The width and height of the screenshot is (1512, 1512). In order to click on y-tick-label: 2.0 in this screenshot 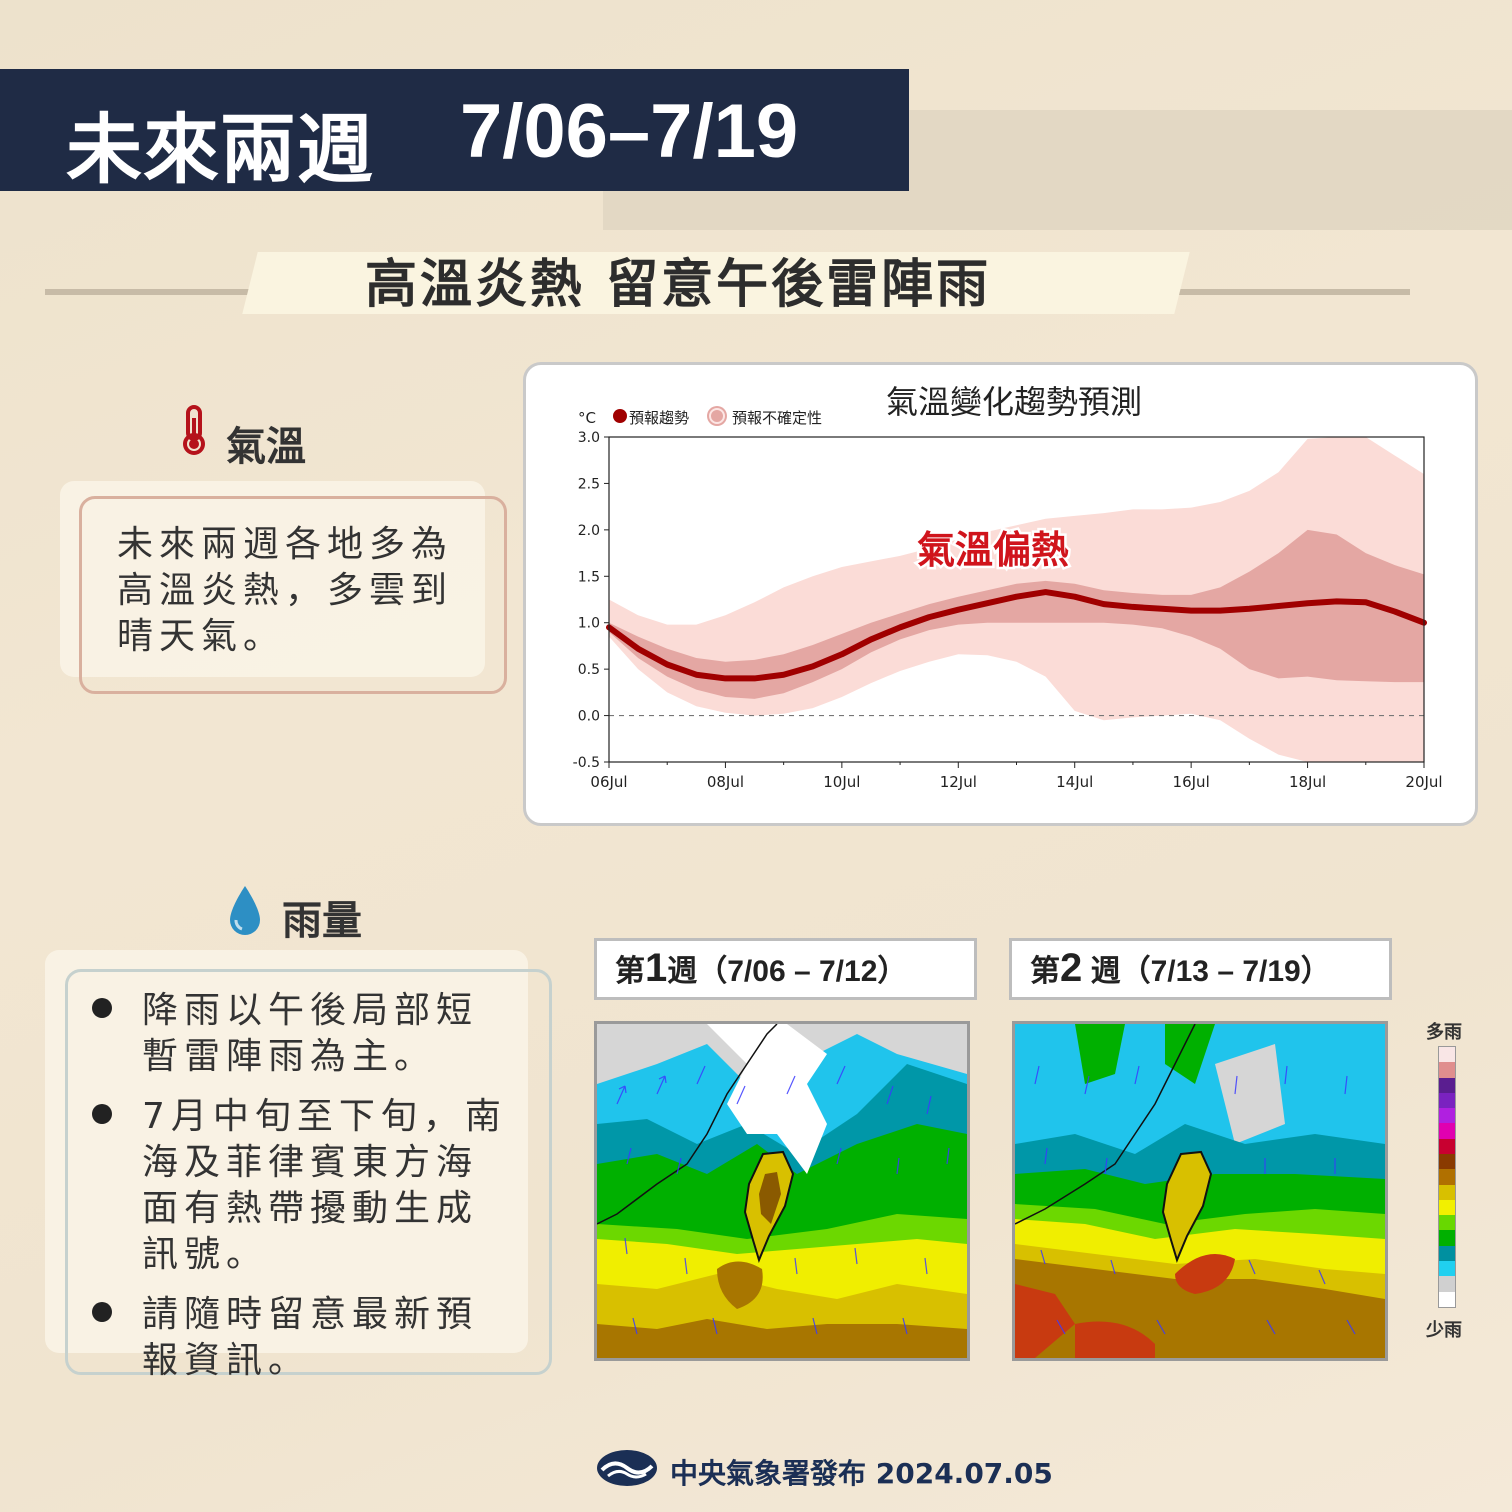, I will do `click(589, 531)`.